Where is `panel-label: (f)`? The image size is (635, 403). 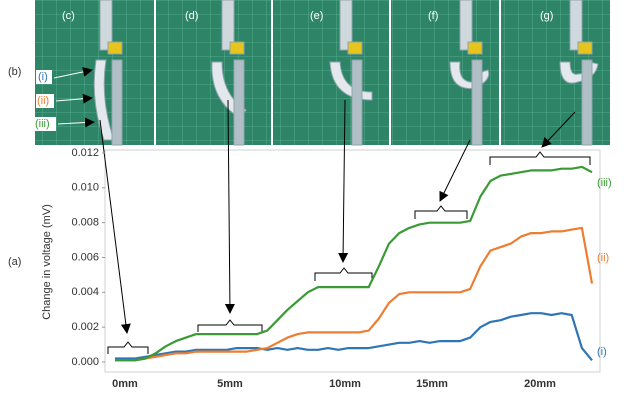
panel-label: (f) is located at coordinates (433, 16).